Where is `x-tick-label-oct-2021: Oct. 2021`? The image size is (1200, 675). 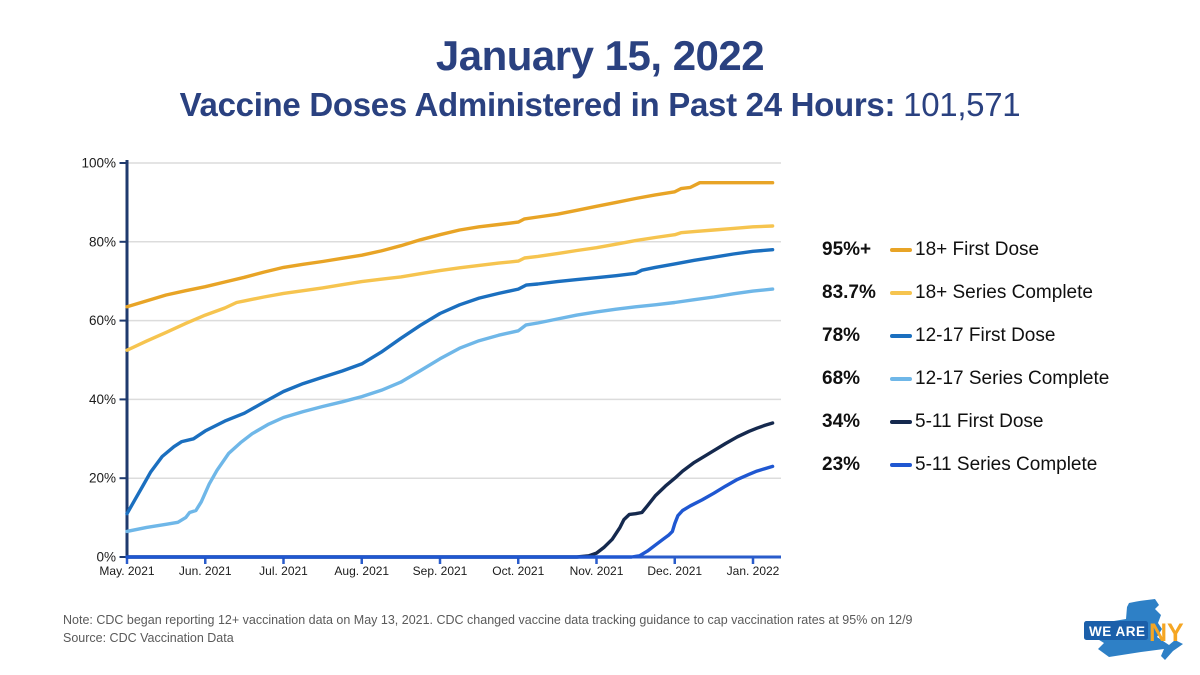
x-tick-label-oct-2021: Oct. 2021 is located at coordinates (518, 571).